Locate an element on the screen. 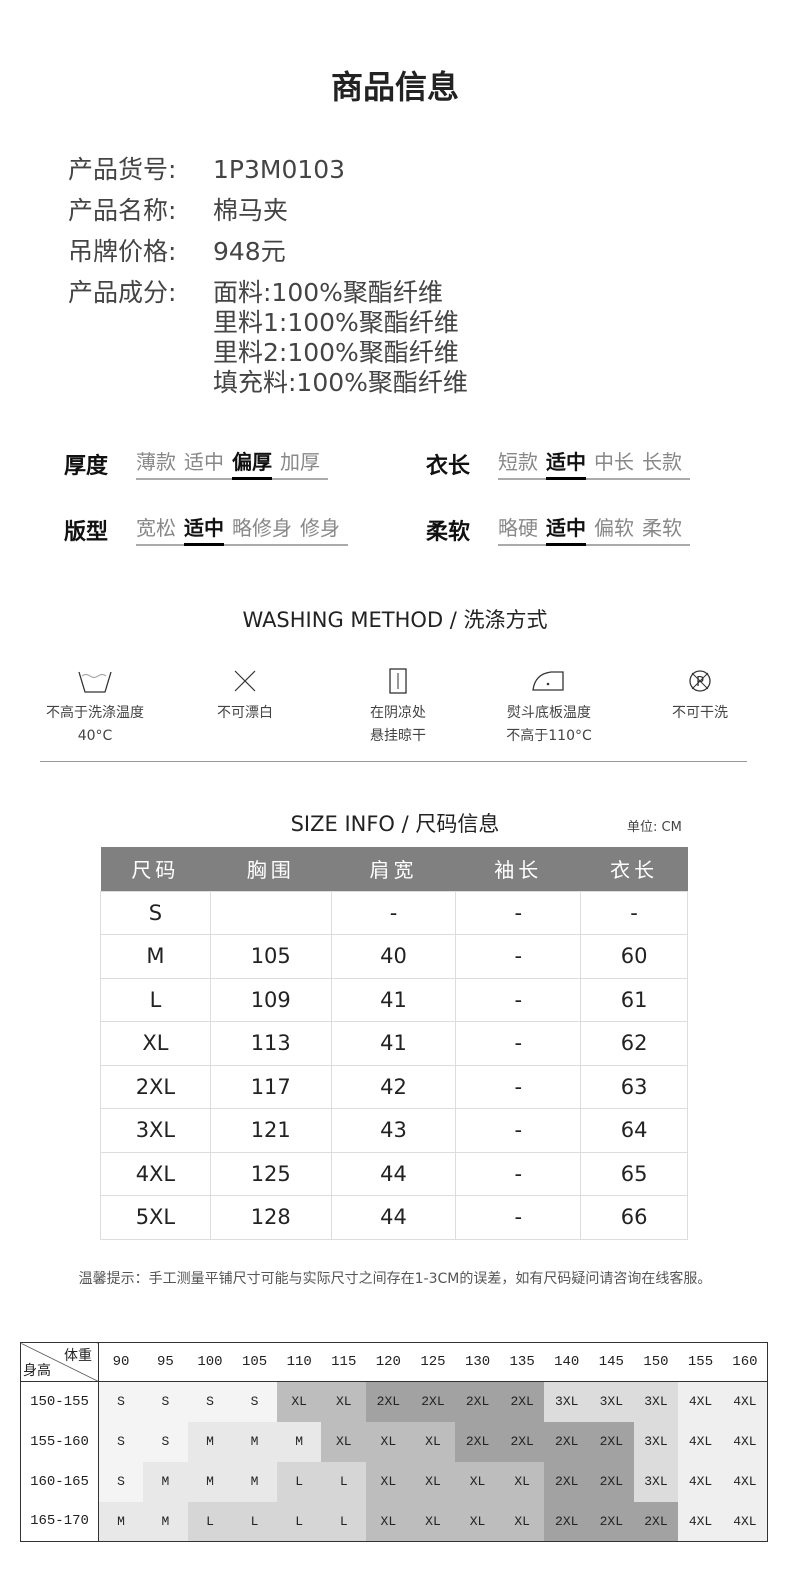 The image size is (790, 1574). attribute-option: 略硬 is located at coordinates (518, 528).